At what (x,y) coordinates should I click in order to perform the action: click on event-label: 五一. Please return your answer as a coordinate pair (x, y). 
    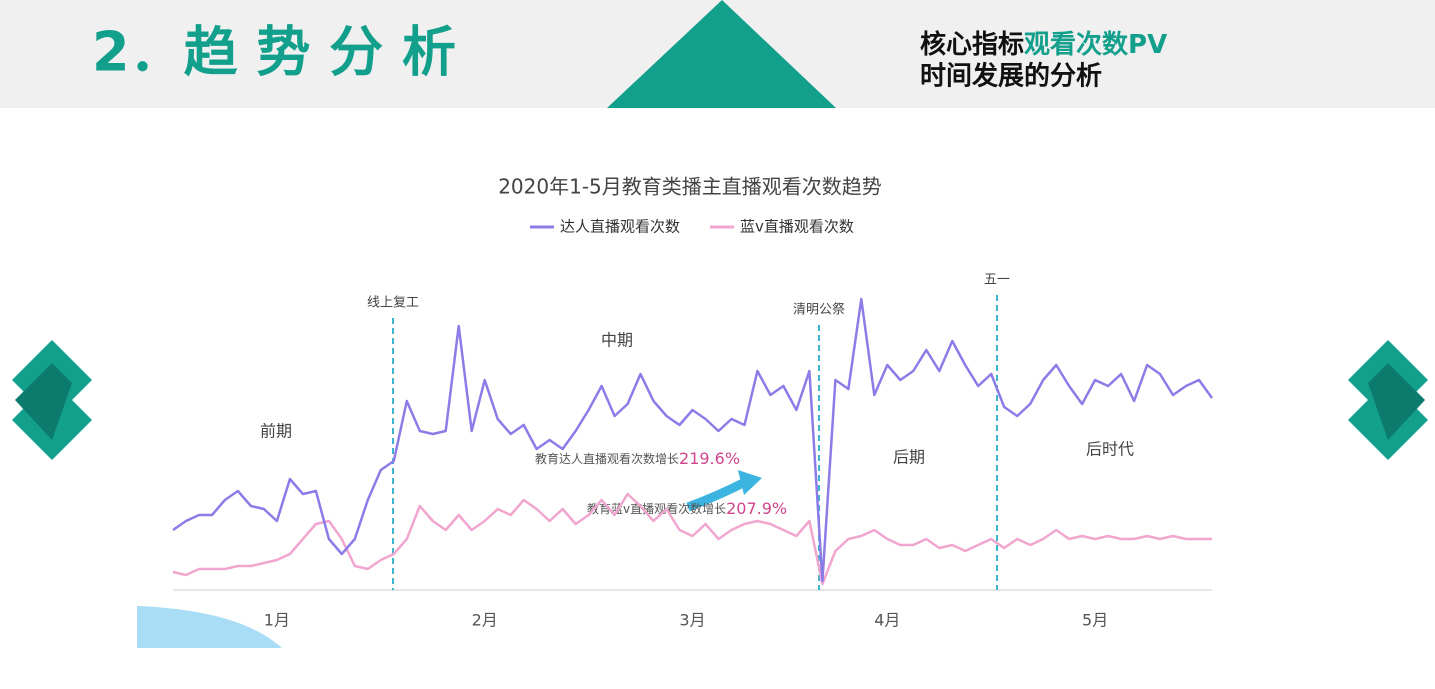
    Looking at the image, I should click on (997, 280).